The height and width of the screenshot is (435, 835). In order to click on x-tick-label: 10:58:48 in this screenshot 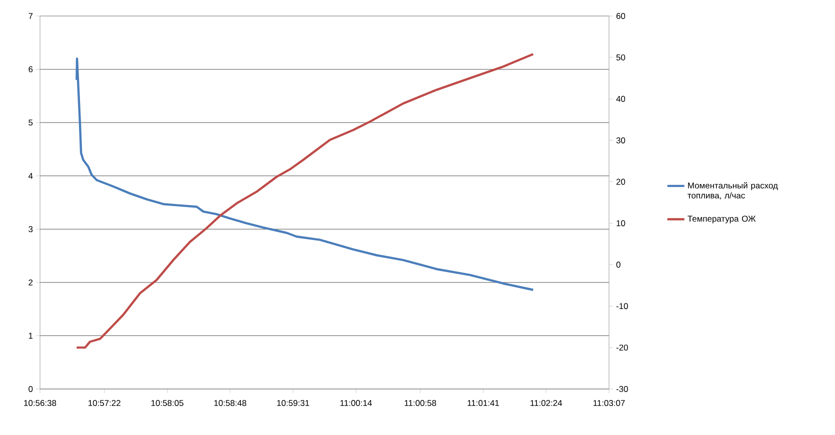, I will do `click(230, 403)`.